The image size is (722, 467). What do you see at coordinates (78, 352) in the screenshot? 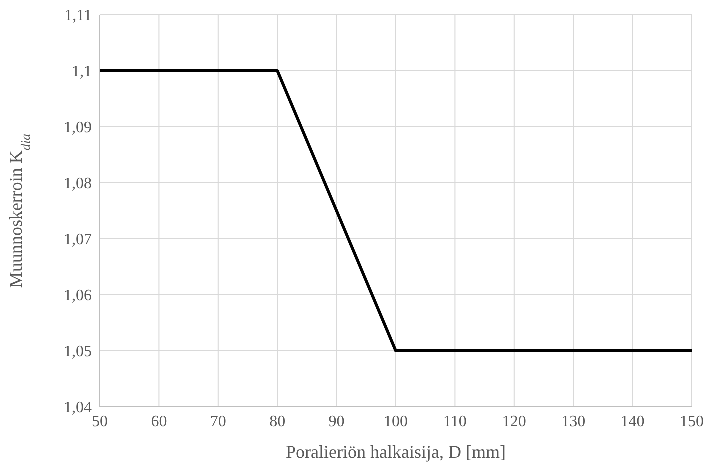
I see `y-tick-label: 1,05` at bounding box center [78, 352].